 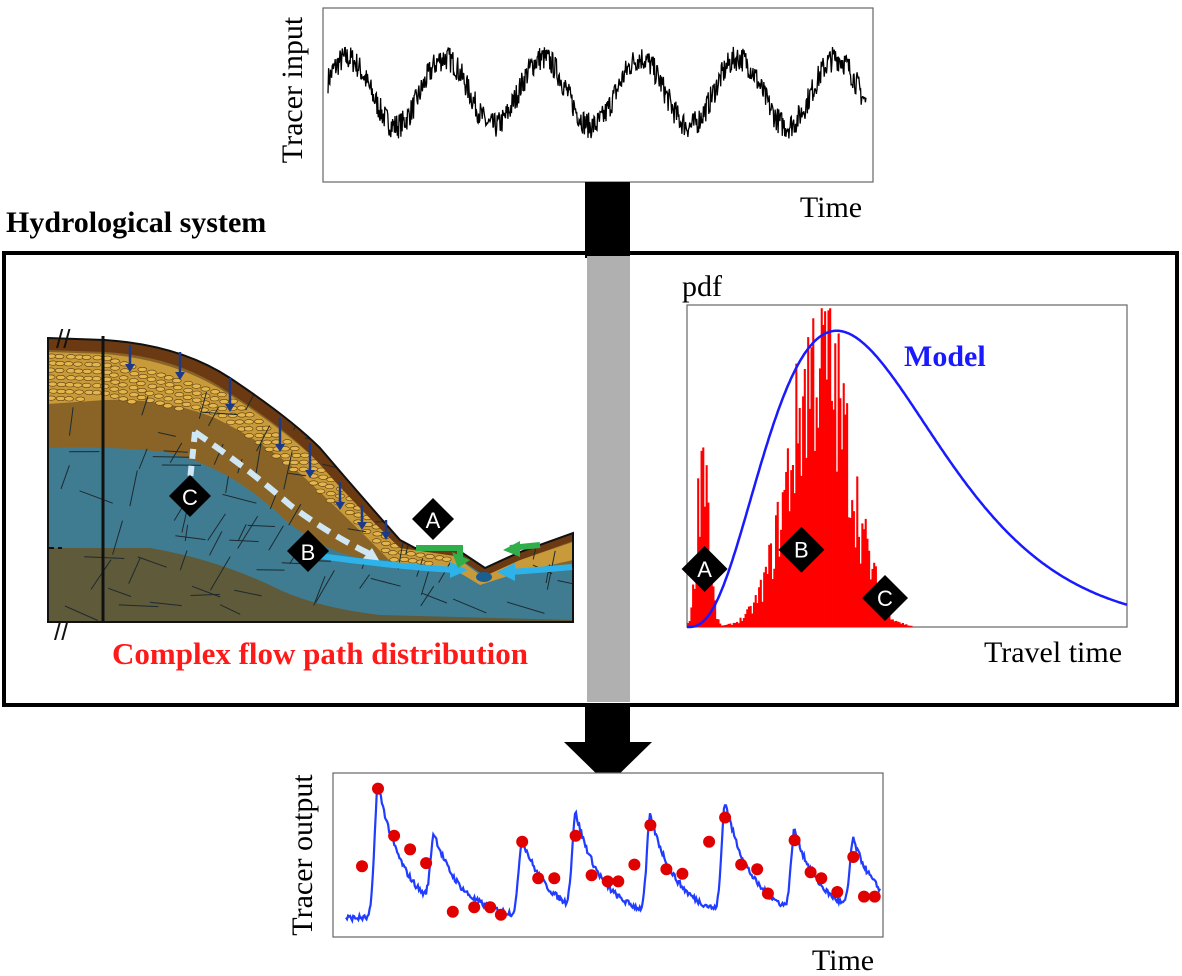 I want to click on model-legend-label: Model, so click(x=945, y=356).